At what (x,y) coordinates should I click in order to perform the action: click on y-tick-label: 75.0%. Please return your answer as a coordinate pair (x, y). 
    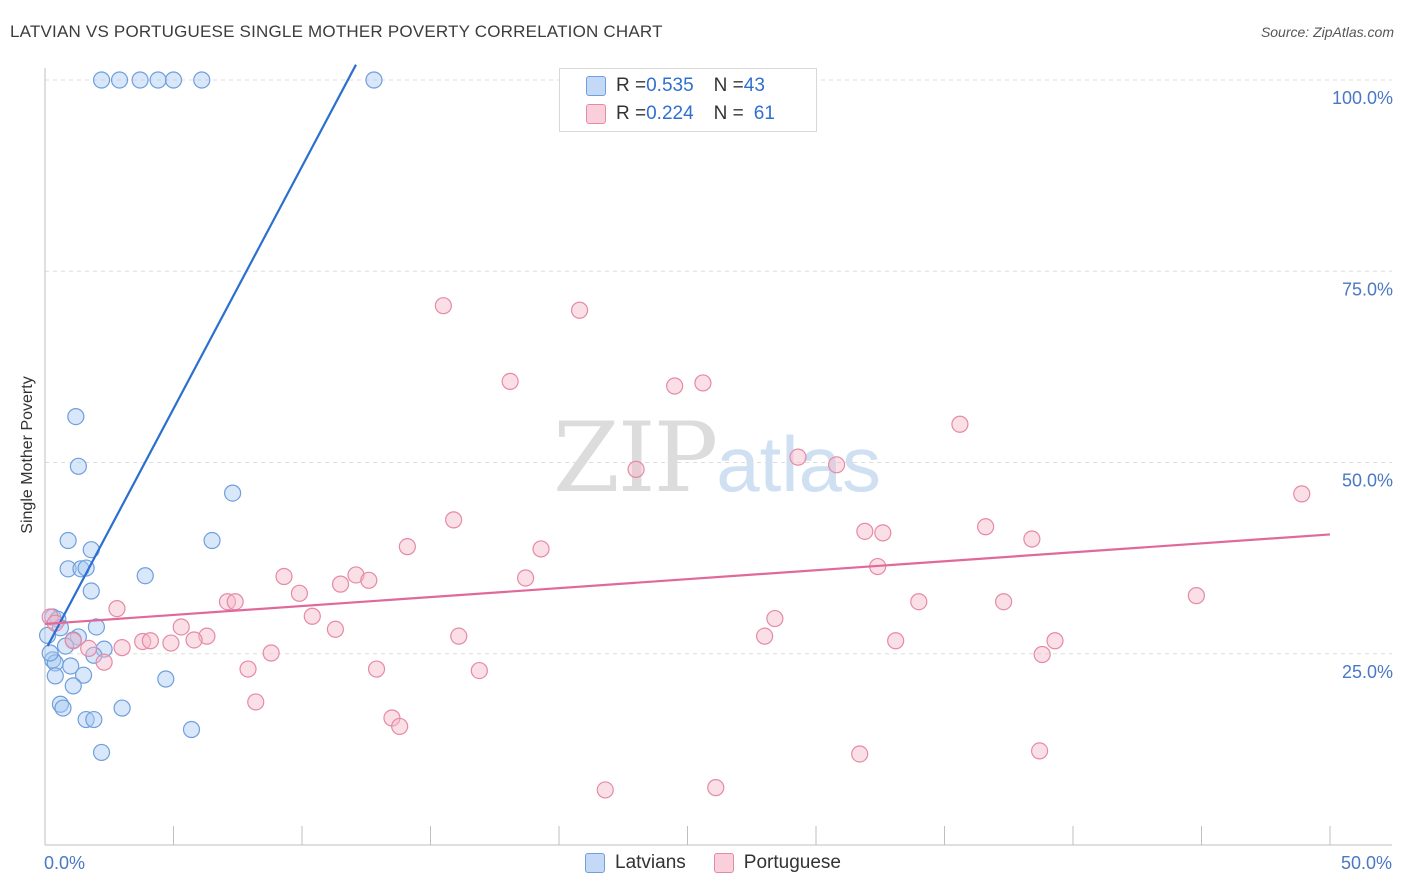
    Looking at the image, I should click on (1367, 289).